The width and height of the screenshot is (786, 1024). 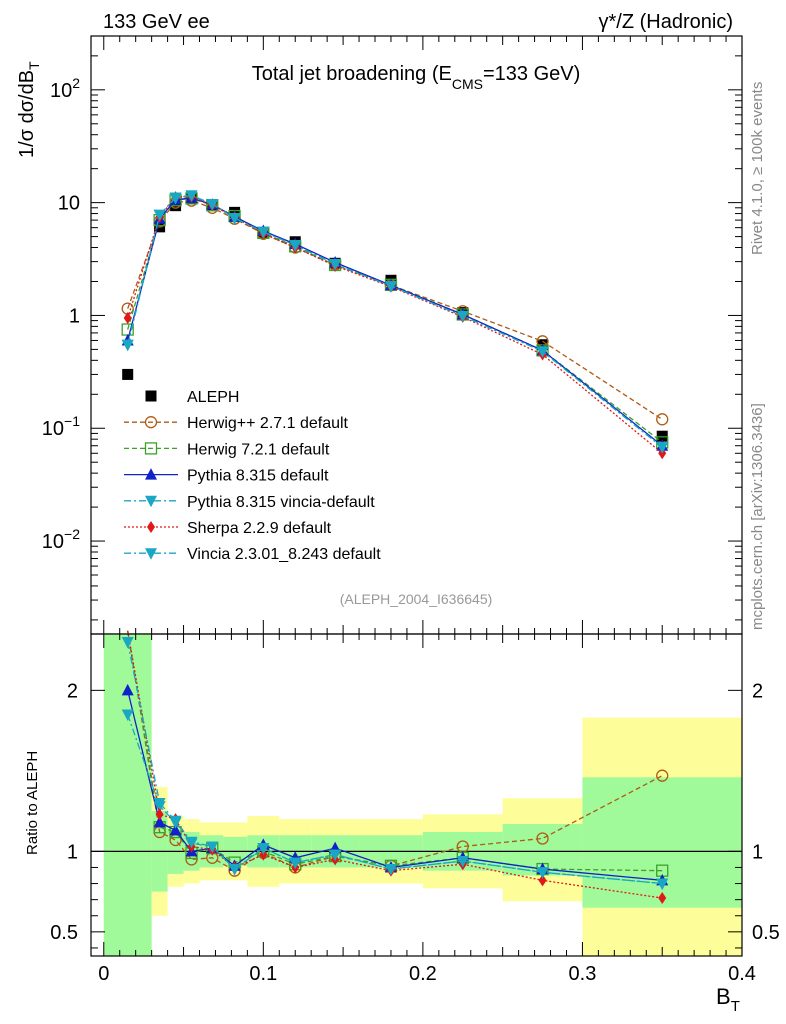 I want to click on legend-label: Vincia 2.3.01_8.243 default, so click(x=284, y=554).